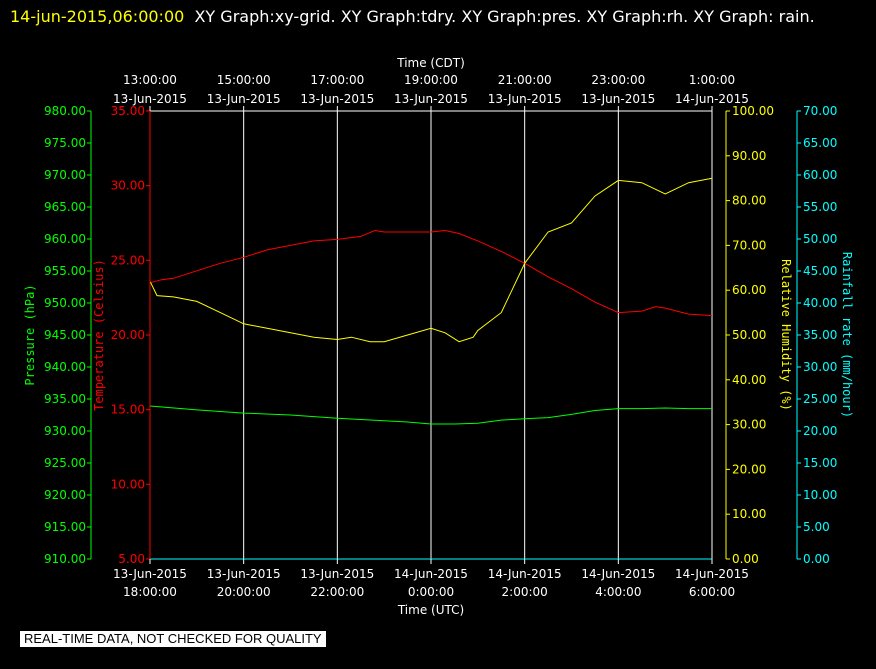 The height and width of the screenshot is (669, 876). What do you see at coordinates (173, 639) in the screenshot?
I see `quality-notice: REAL-TIME DATA, NOT CHECKED FOR QUALITY` at bounding box center [173, 639].